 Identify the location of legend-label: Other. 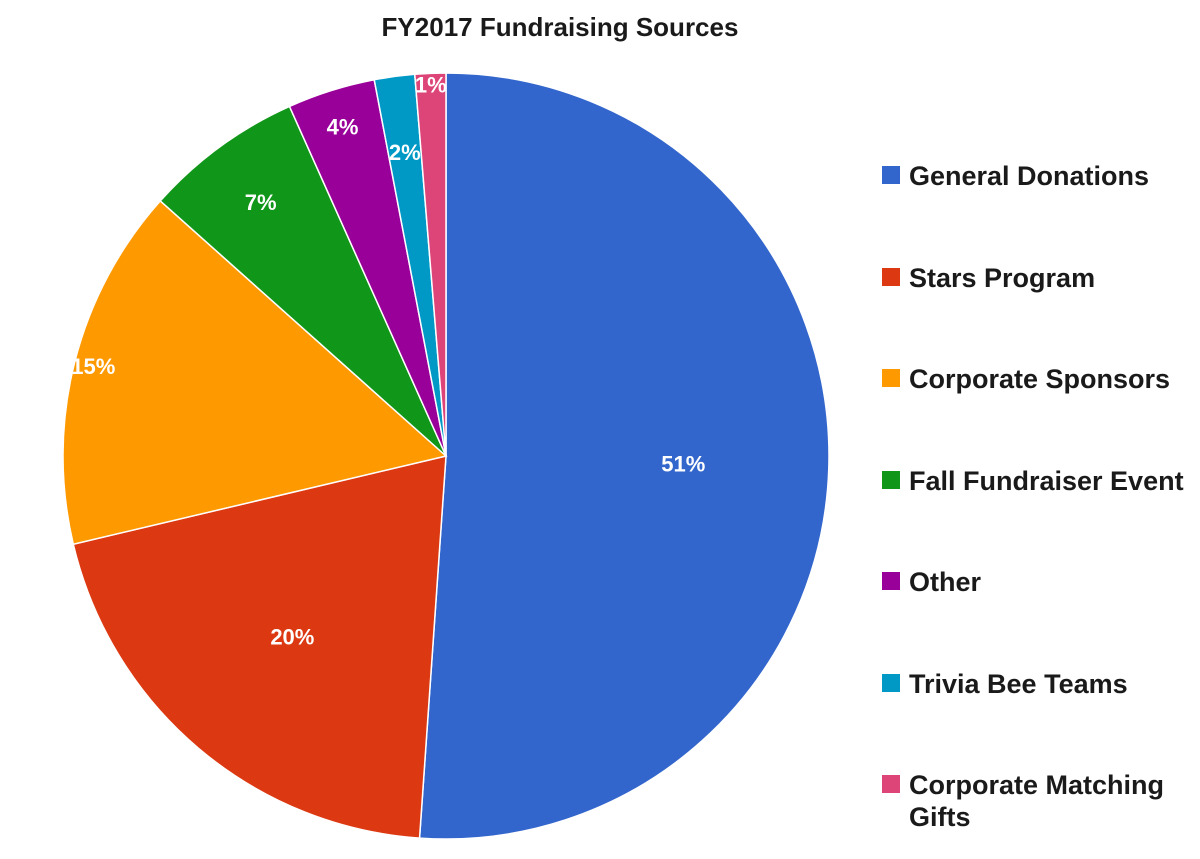
(945, 582).